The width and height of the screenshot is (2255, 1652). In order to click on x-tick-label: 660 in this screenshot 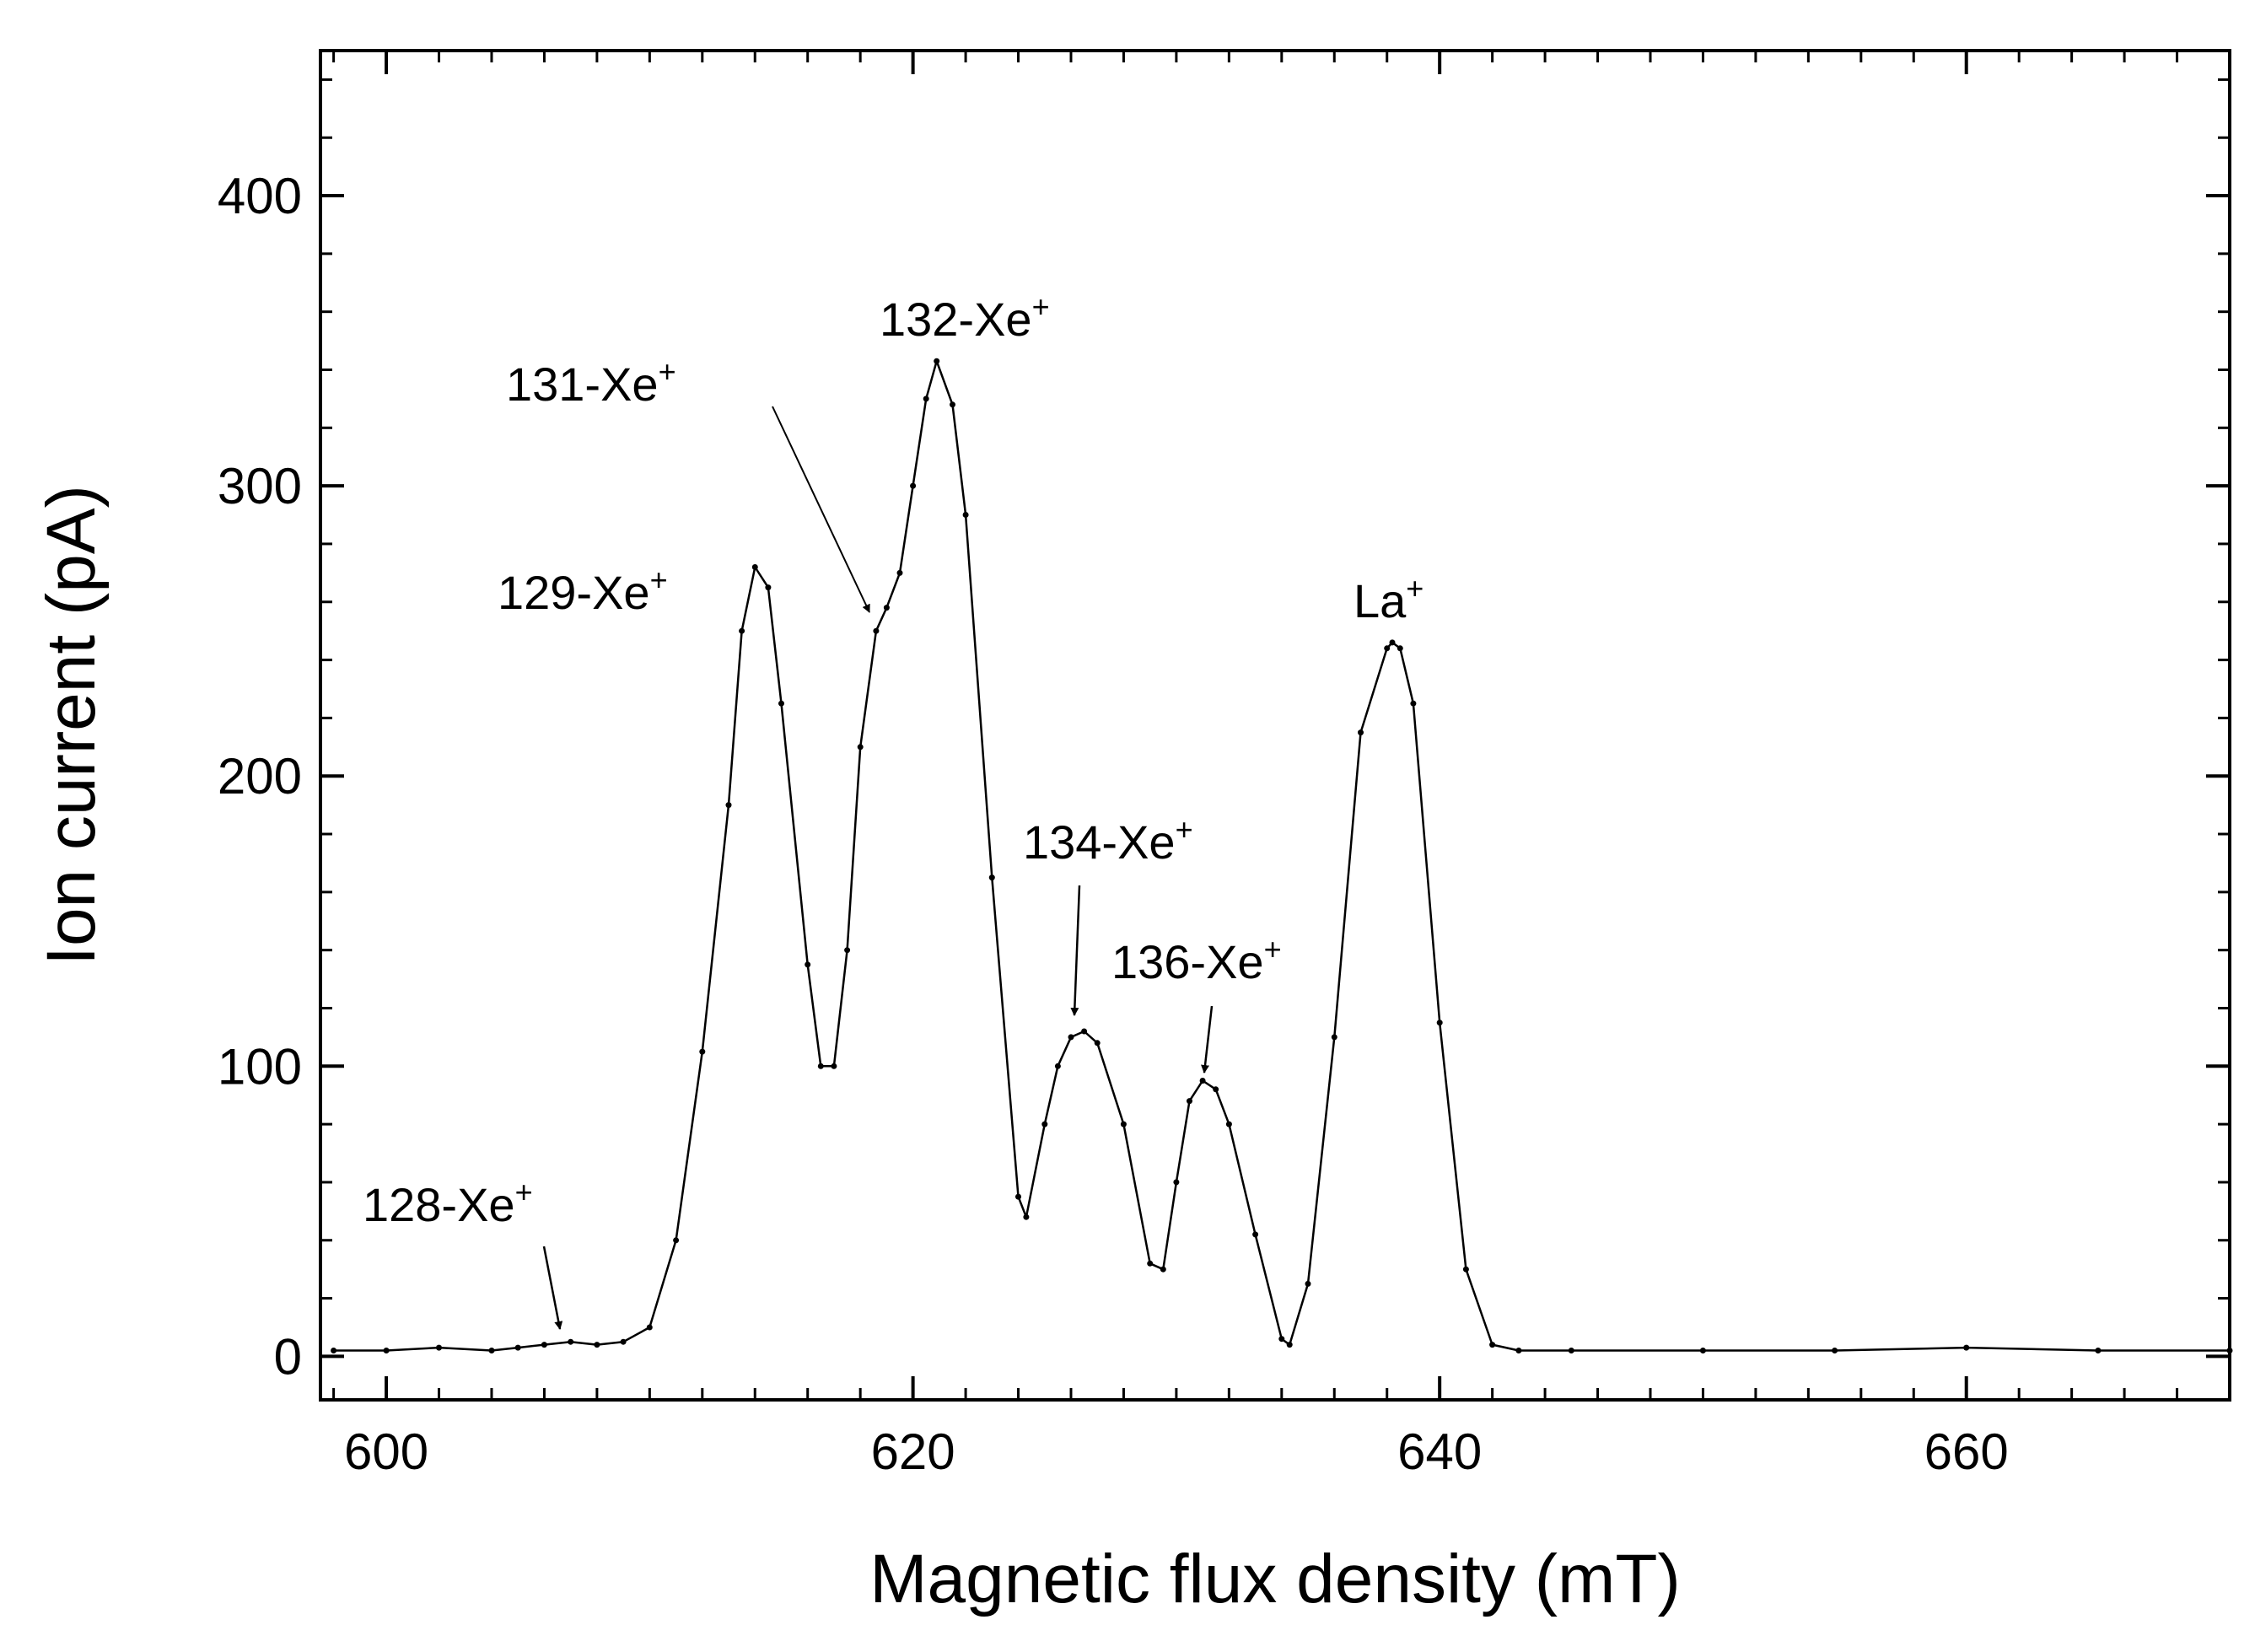, I will do `click(1966, 1452)`.